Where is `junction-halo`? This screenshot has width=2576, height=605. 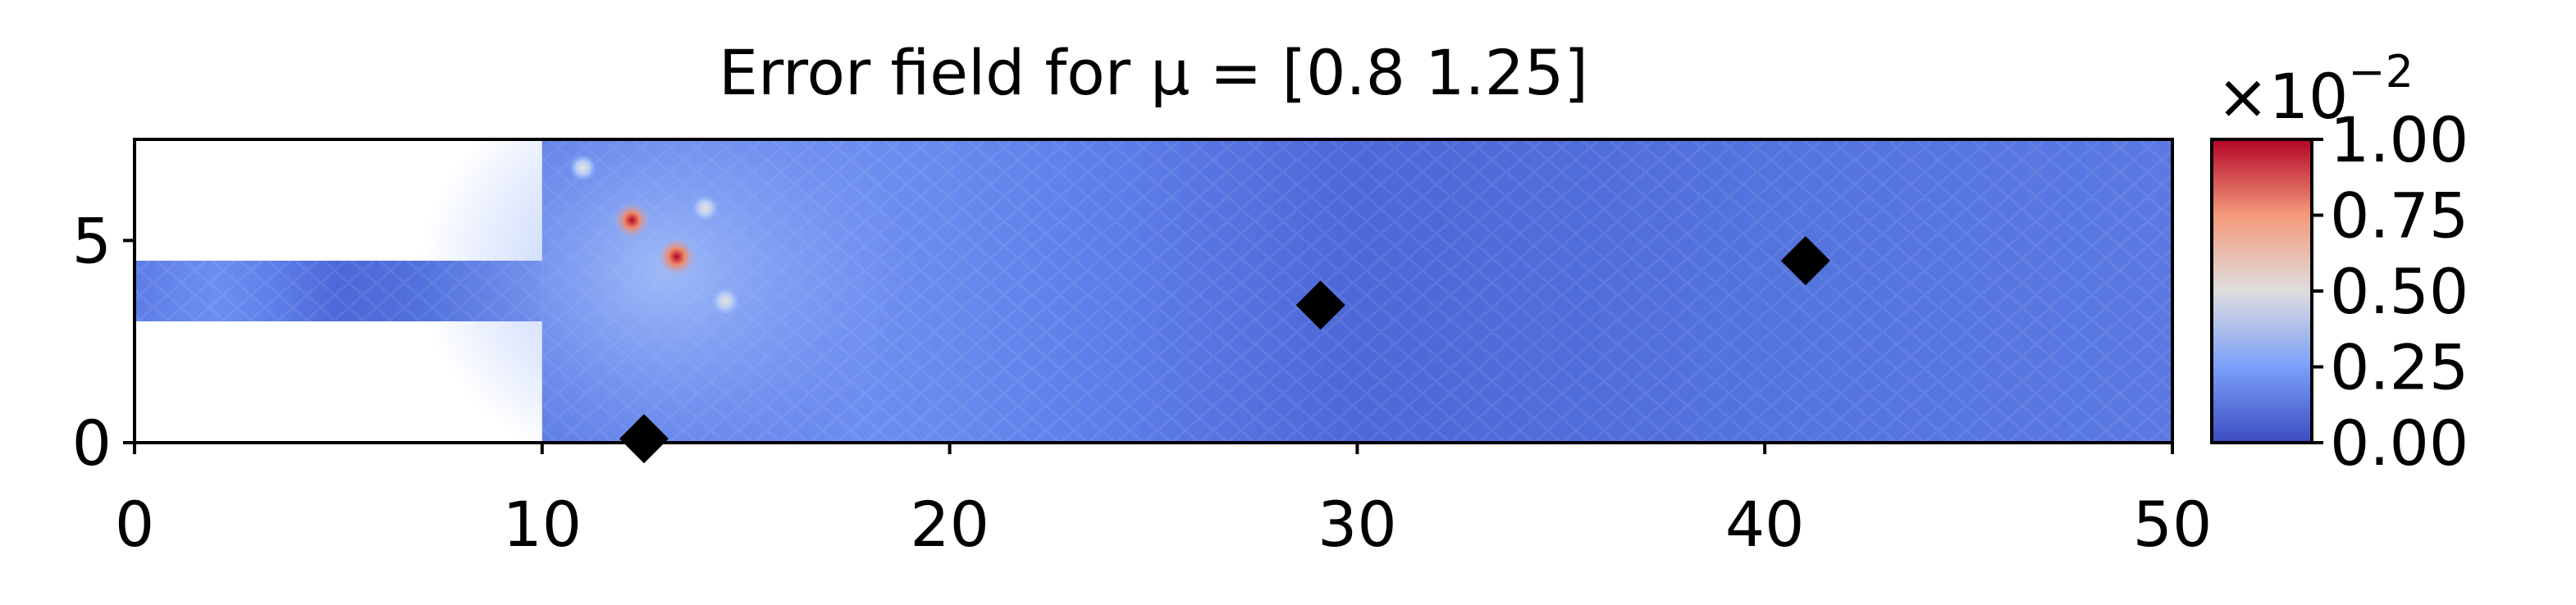
junction-halo is located at coordinates (664, 291).